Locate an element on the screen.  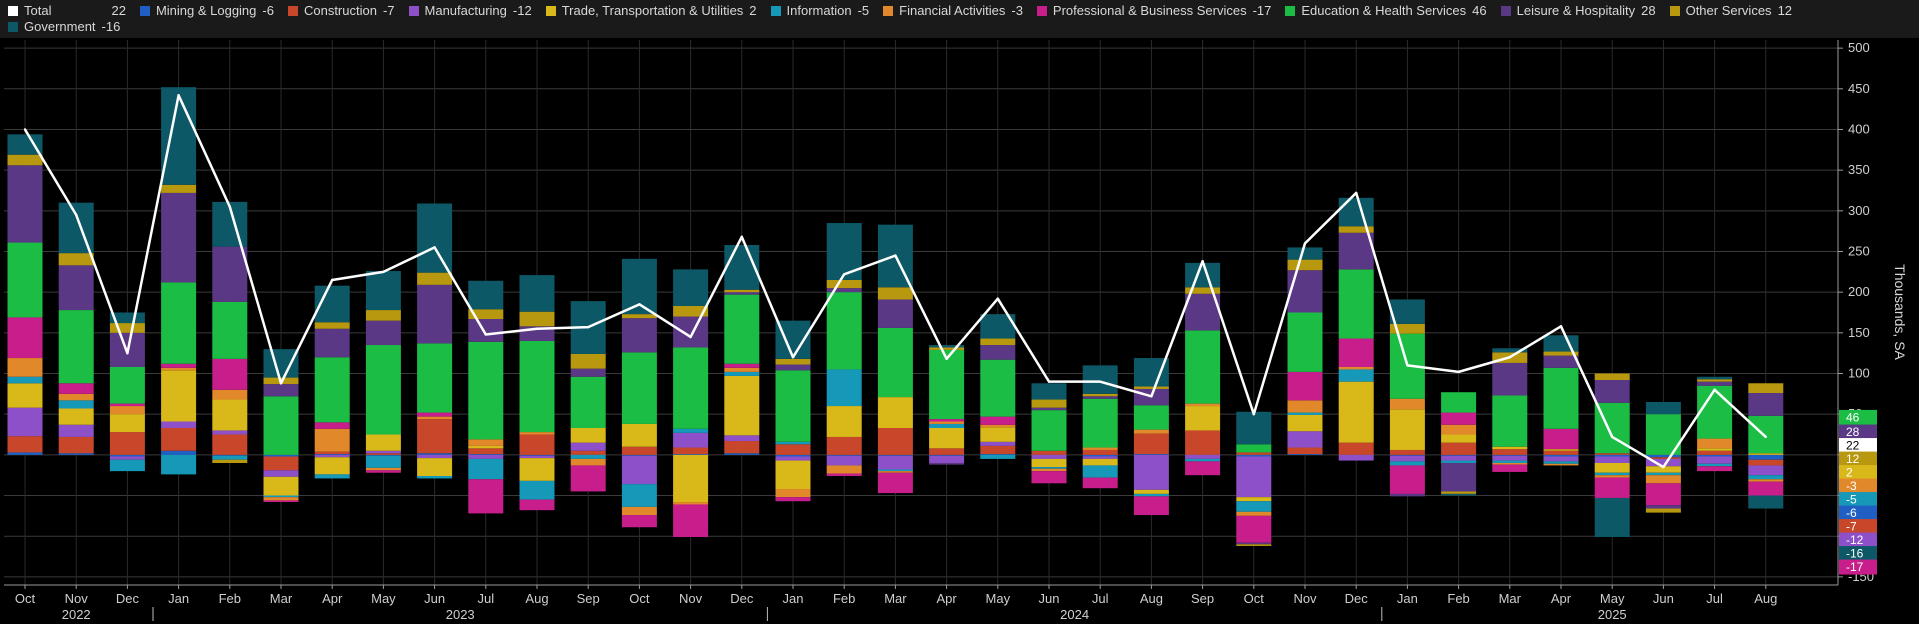
y-tick-label: 150 is located at coordinates (1859, 332).